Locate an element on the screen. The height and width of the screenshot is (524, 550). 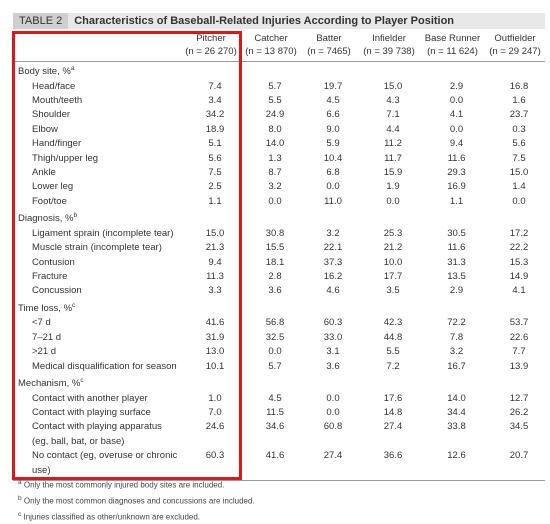
section-title-cell: Time loss, %c is located at coordinates (279, 308).